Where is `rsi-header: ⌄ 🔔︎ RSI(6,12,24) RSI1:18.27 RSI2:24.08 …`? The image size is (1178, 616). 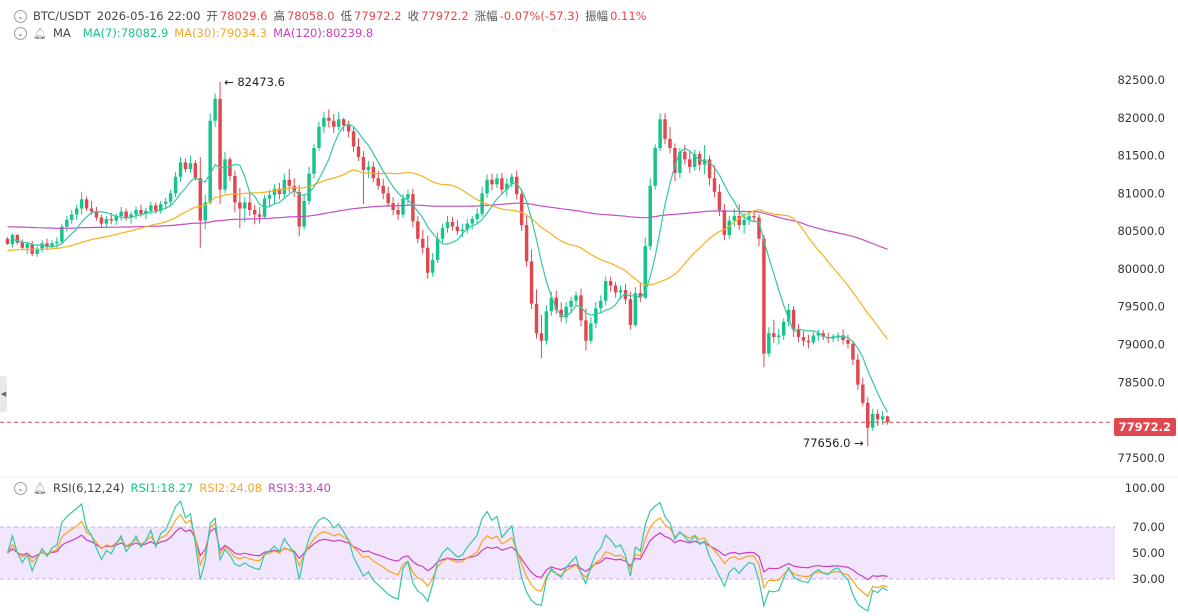
rsi-header: ⌄ 🔔︎ RSI(6,12,24) RSI1:18.27 RSI2:24.08 … is located at coordinates (175, 488).